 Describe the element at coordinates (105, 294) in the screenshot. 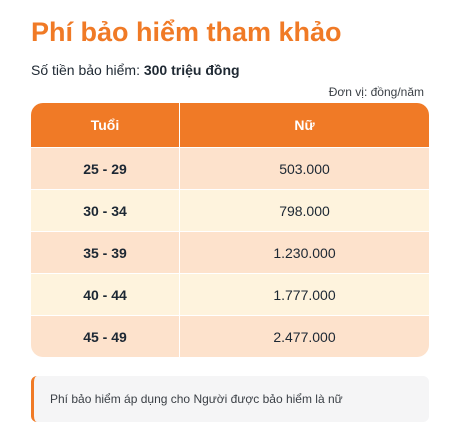

I see `age-range-cell: 40 - 44` at that location.